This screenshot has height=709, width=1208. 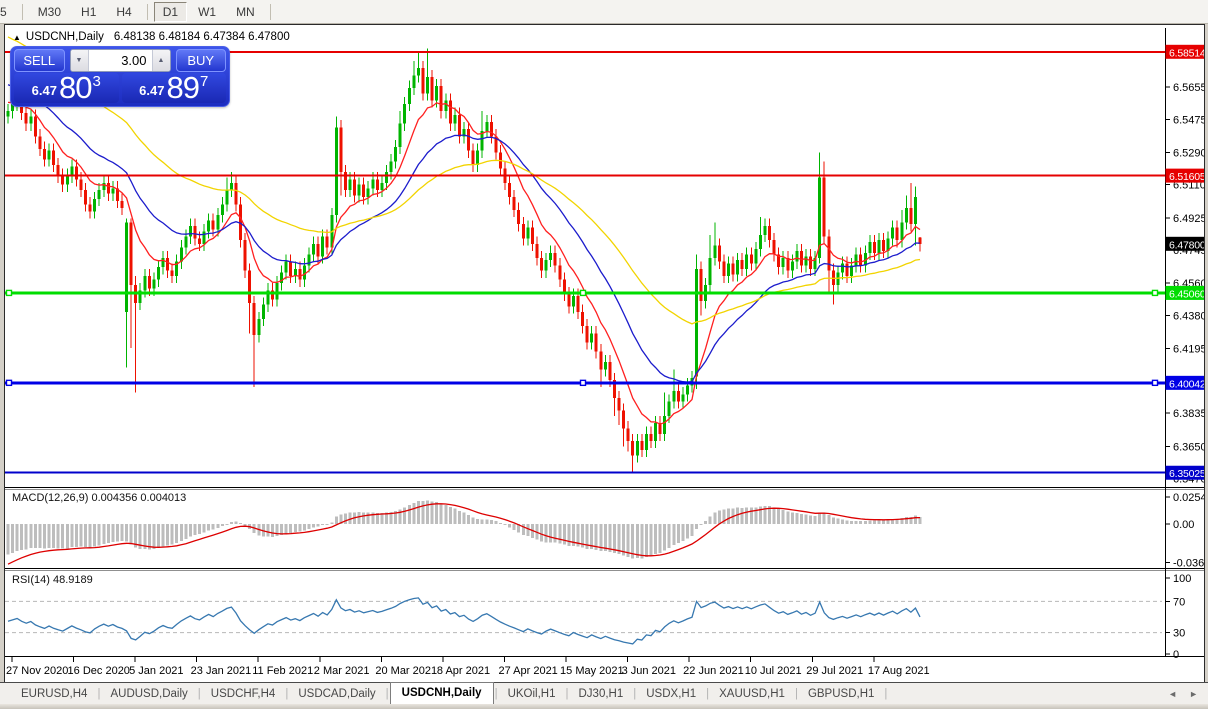 What do you see at coordinates (64, 37) in the screenshot?
I see `chart-symbol-label: USDCNH,Daily` at bounding box center [64, 37].